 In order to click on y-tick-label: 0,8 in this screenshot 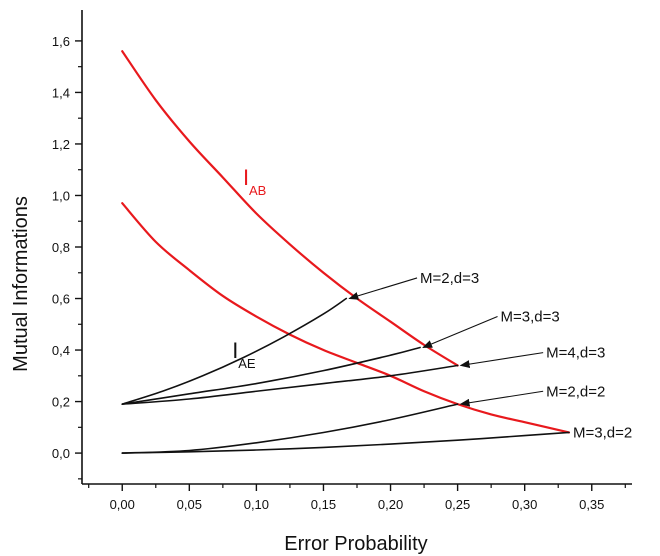, I will do `click(61, 247)`.